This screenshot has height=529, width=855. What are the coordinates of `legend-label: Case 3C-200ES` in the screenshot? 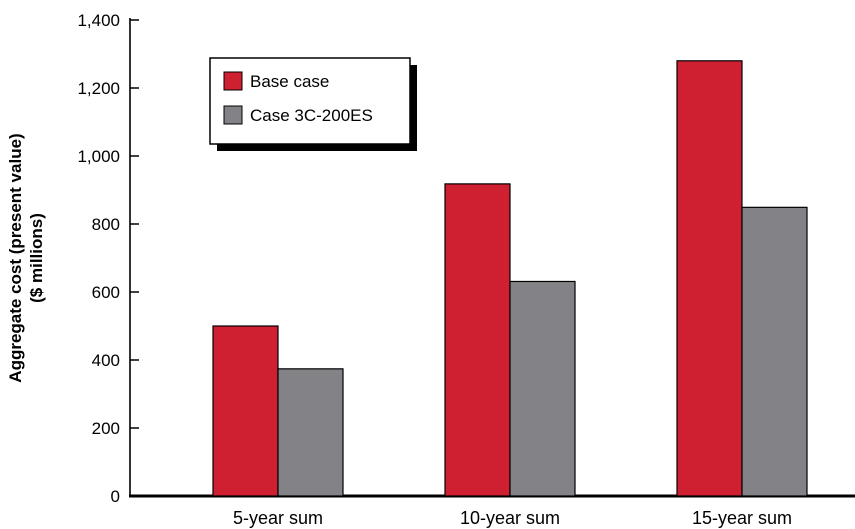 It's located at (311, 115).